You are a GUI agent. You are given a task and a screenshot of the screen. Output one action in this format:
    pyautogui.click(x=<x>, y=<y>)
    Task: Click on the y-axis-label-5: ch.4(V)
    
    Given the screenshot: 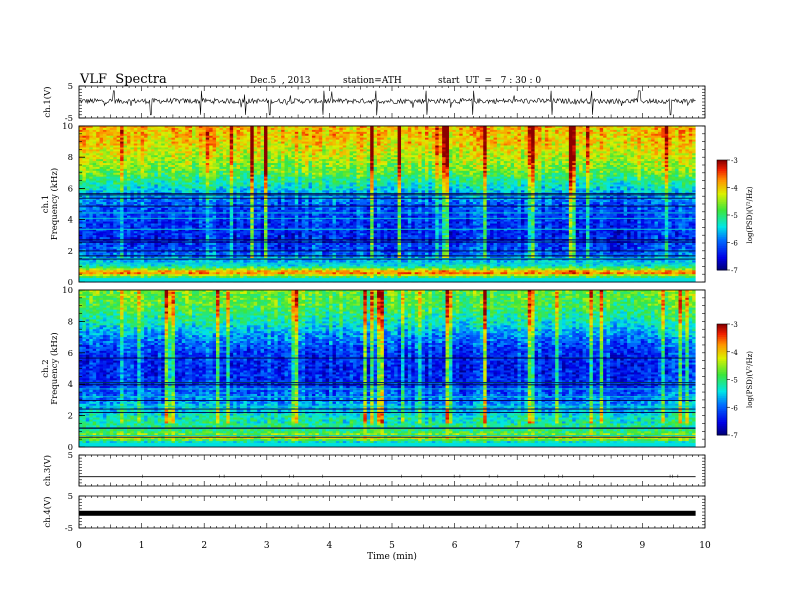 What is the action you would take?
    pyautogui.click(x=47, y=511)
    